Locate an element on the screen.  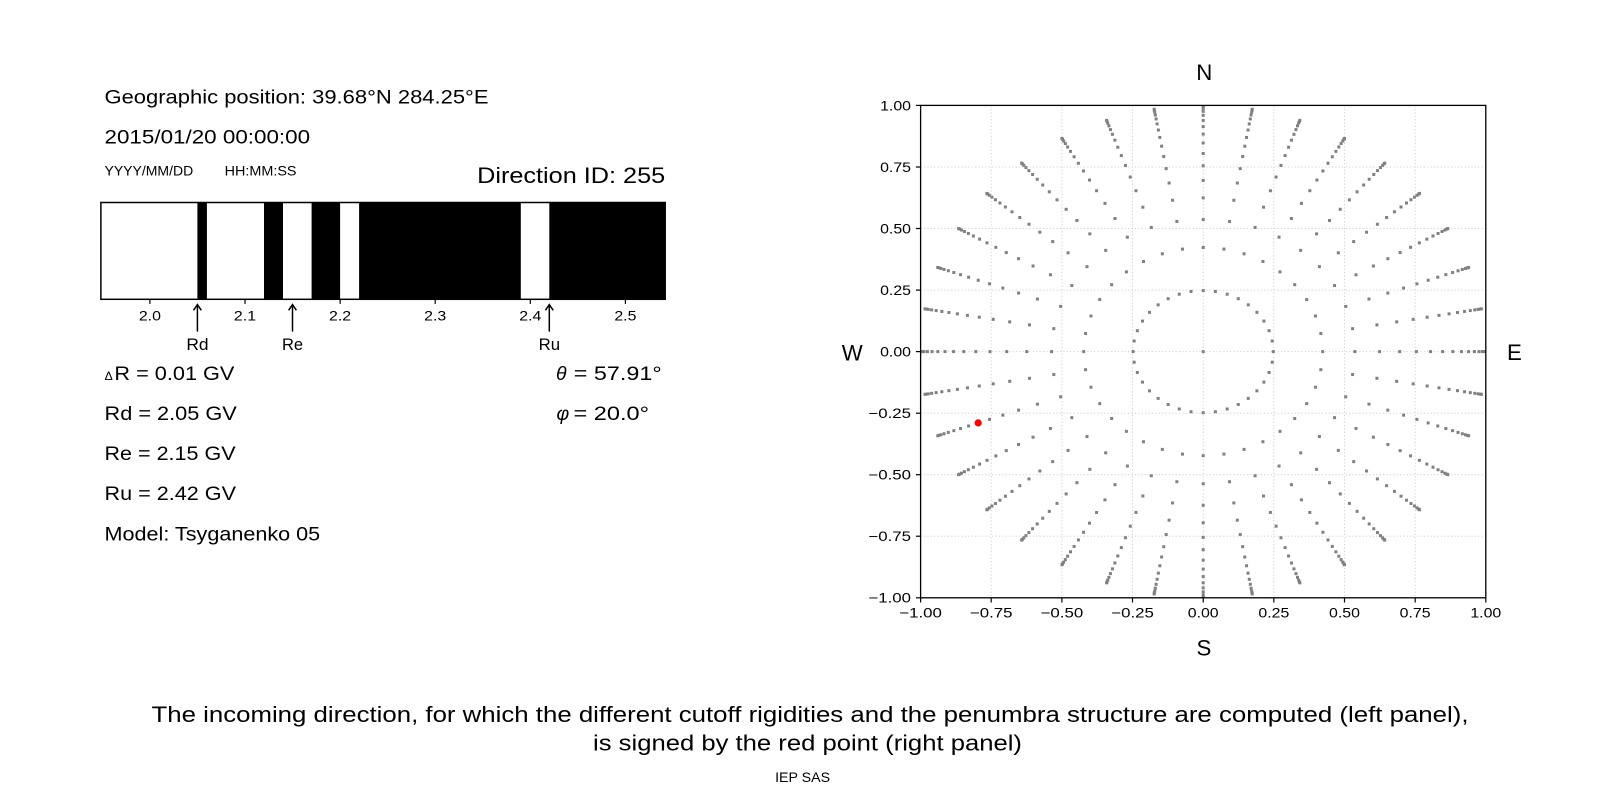
svg-text: Ru = 2.42 GV is located at coordinates (171, 494).